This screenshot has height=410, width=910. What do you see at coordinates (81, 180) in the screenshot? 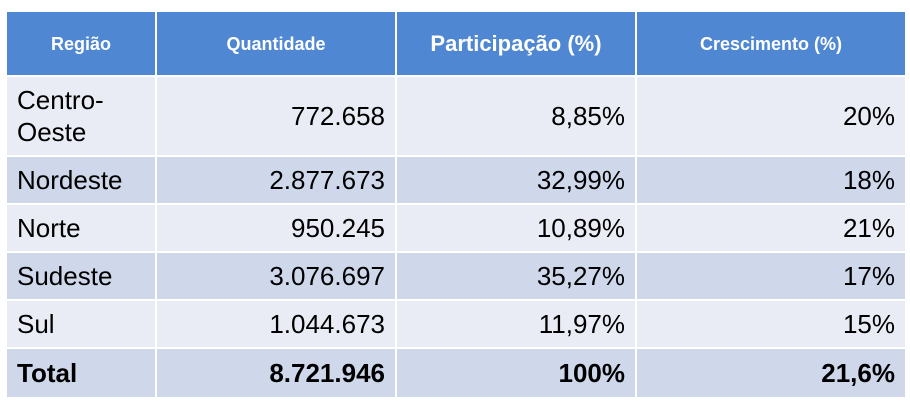
I see `cell-regiao: Nordeste` at bounding box center [81, 180].